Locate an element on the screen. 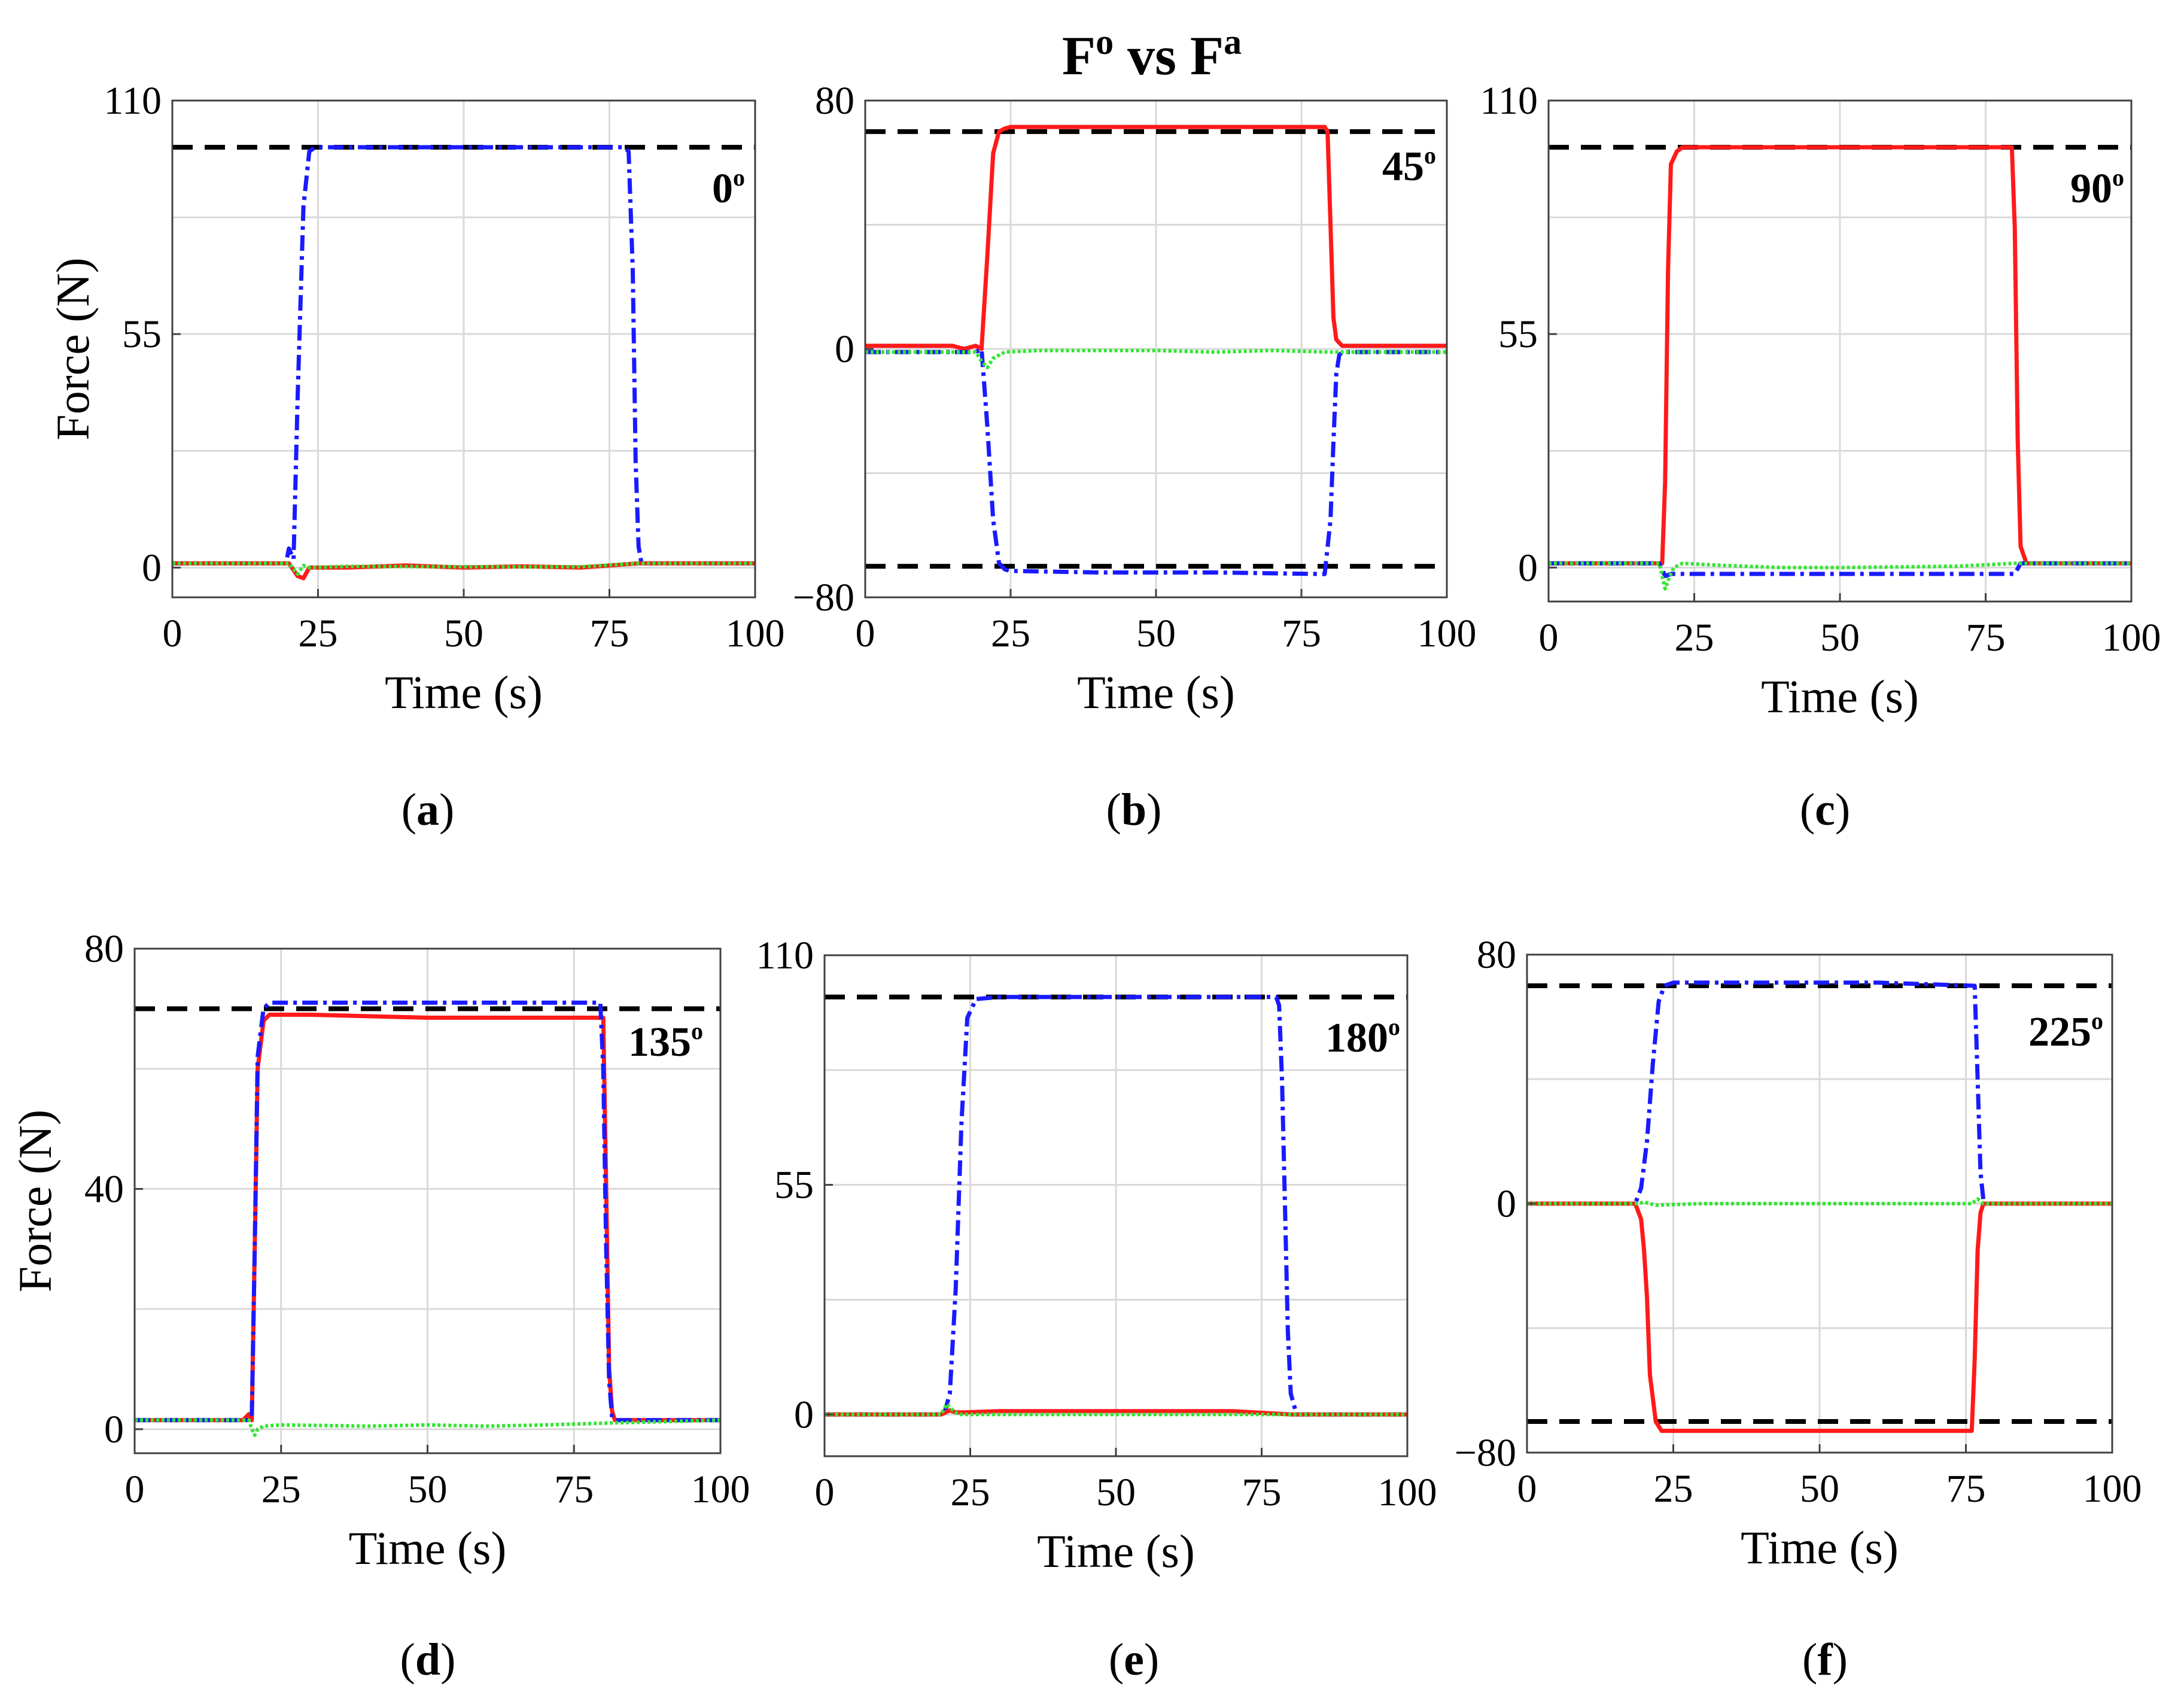 The height and width of the screenshot is (1701, 2184). angle-annotation-c: 90o is located at coordinates (2097, 188).